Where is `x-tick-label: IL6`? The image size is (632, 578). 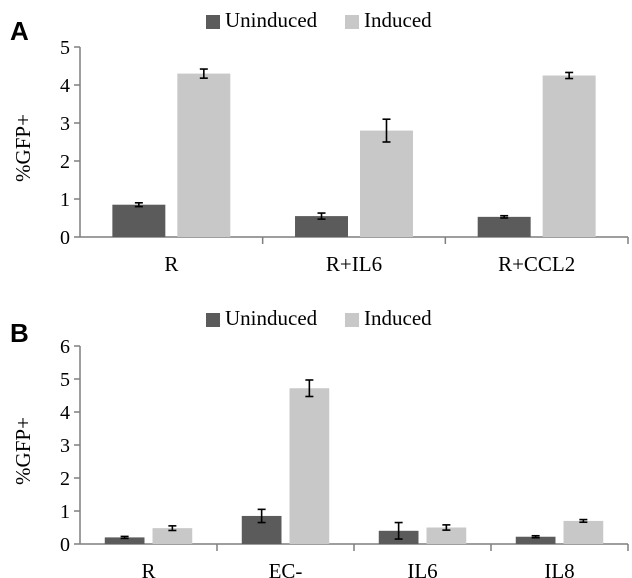
x-tick-label: IL6 is located at coordinates (422, 568).